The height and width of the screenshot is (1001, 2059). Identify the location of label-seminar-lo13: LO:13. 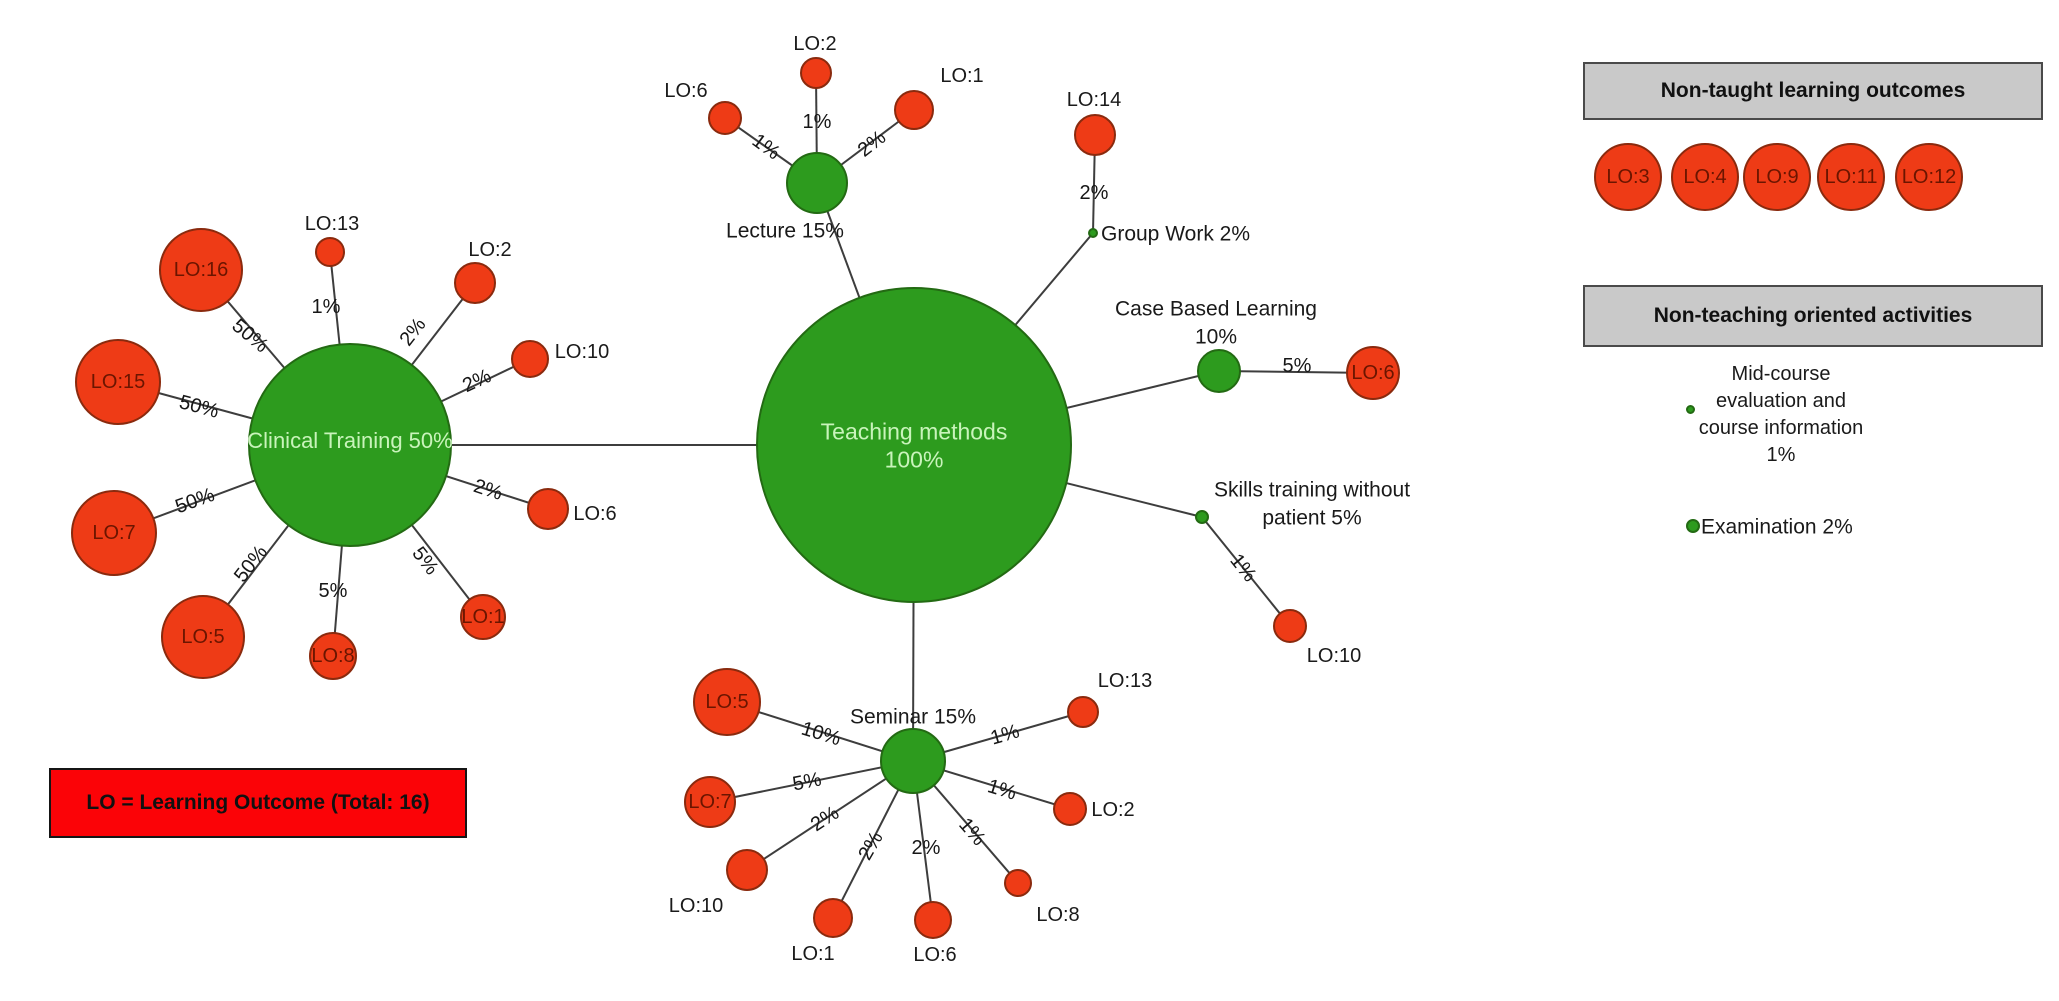
(1125, 681).